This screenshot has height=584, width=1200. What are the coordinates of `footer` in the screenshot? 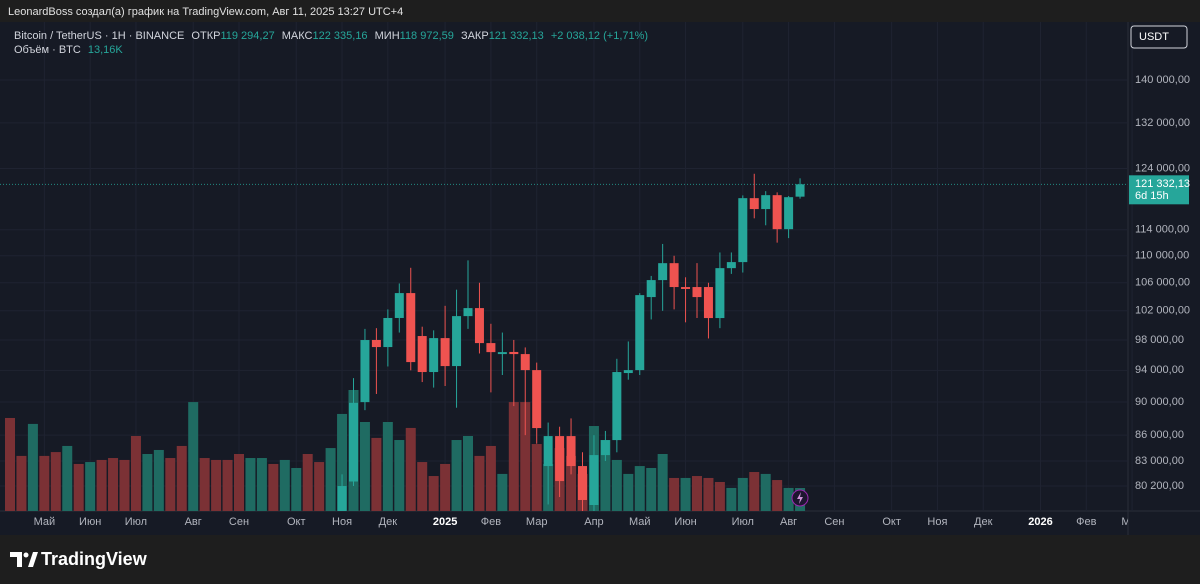 It's located at (600, 559).